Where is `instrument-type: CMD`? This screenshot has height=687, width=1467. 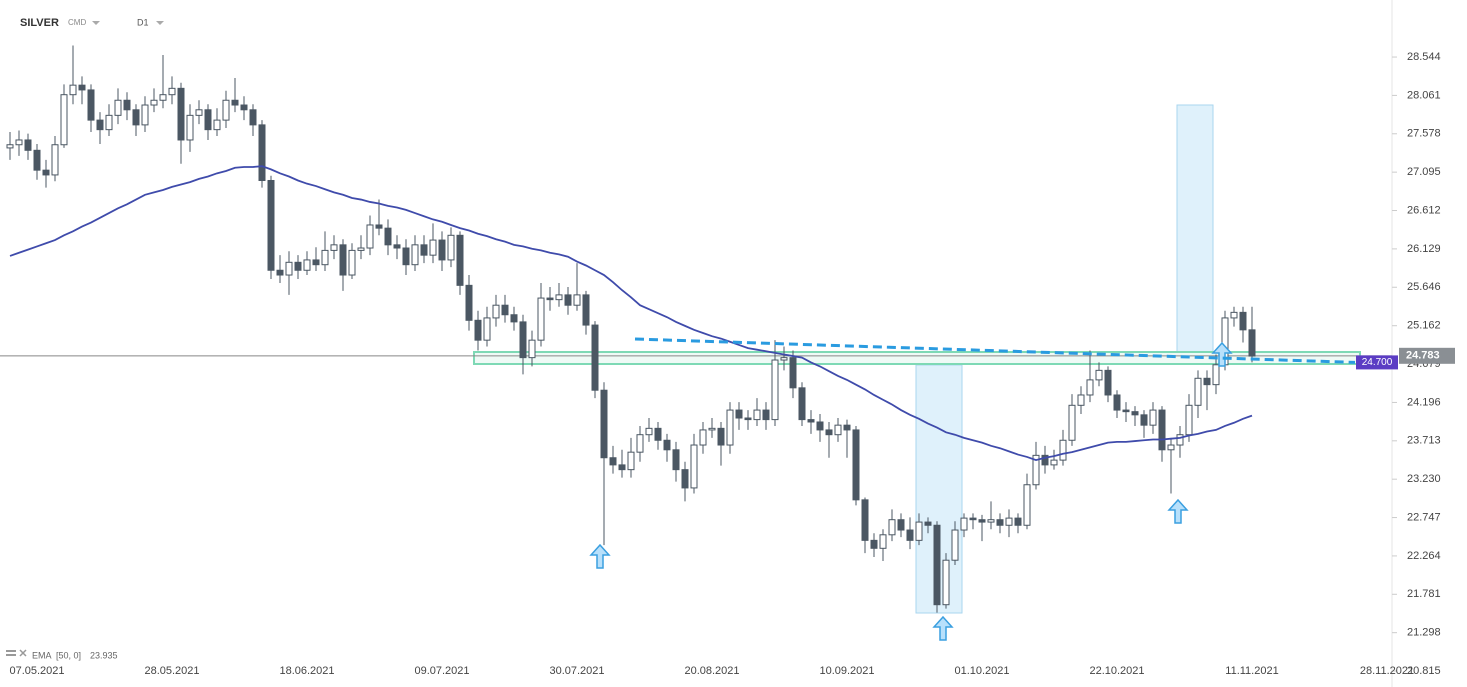 instrument-type: CMD is located at coordinates (77, 22).